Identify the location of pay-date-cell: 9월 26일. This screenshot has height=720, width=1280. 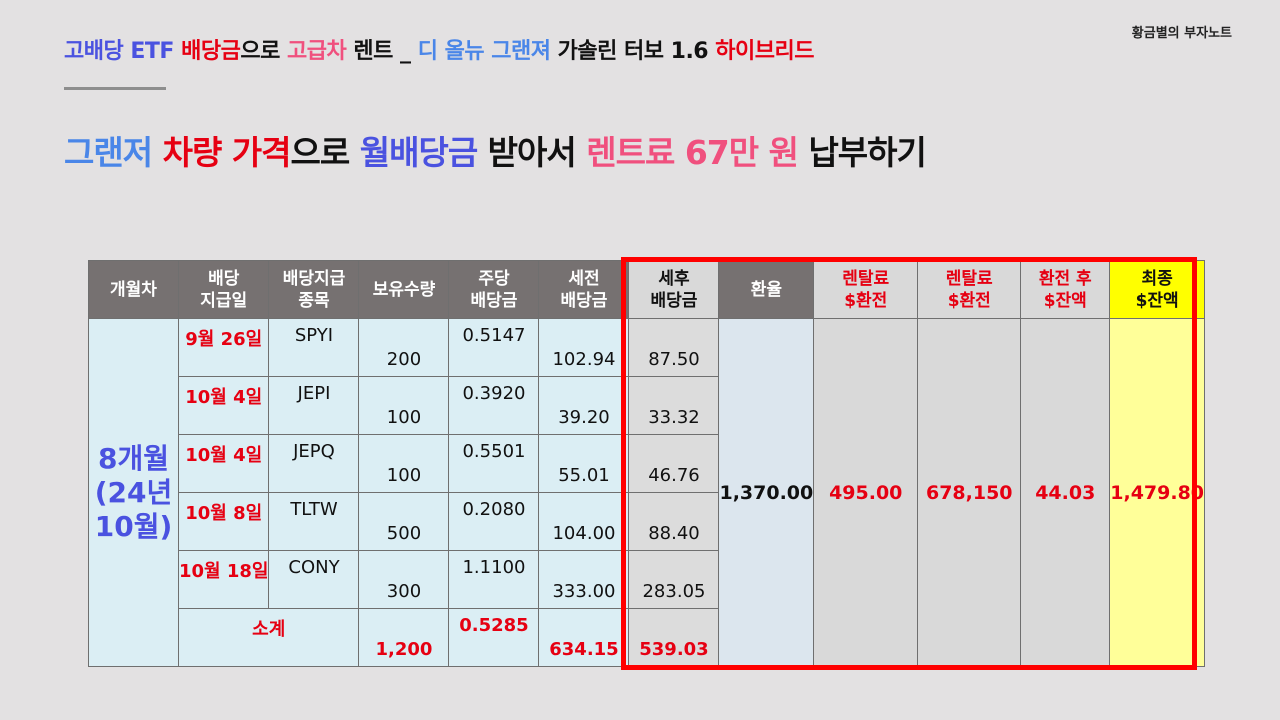
(223, 347).